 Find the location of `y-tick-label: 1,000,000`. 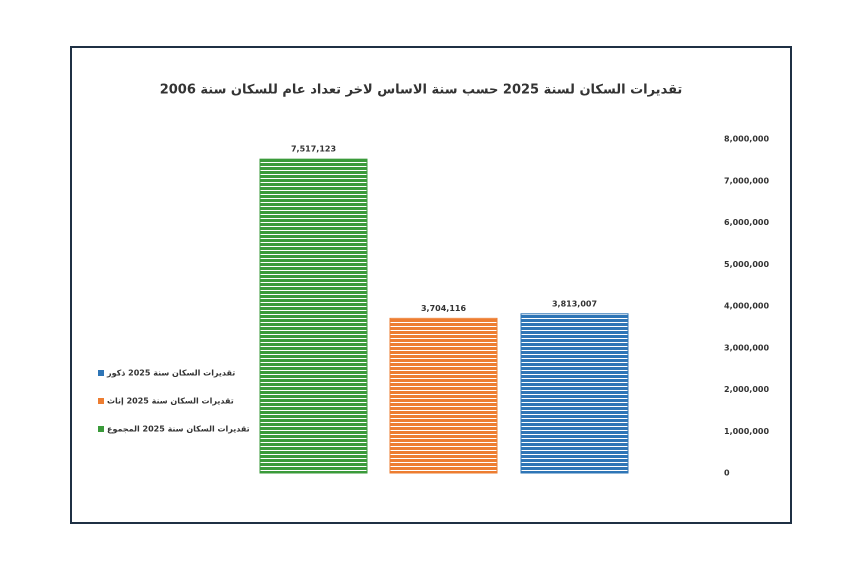

y-tick-label: 1,000,000 is located at coordinates (746, 431).